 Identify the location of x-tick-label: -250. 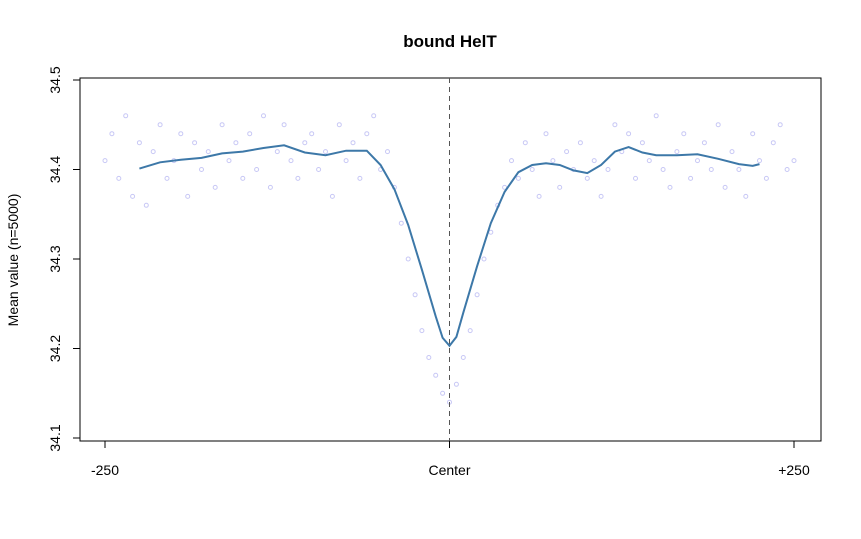
(105, 470).